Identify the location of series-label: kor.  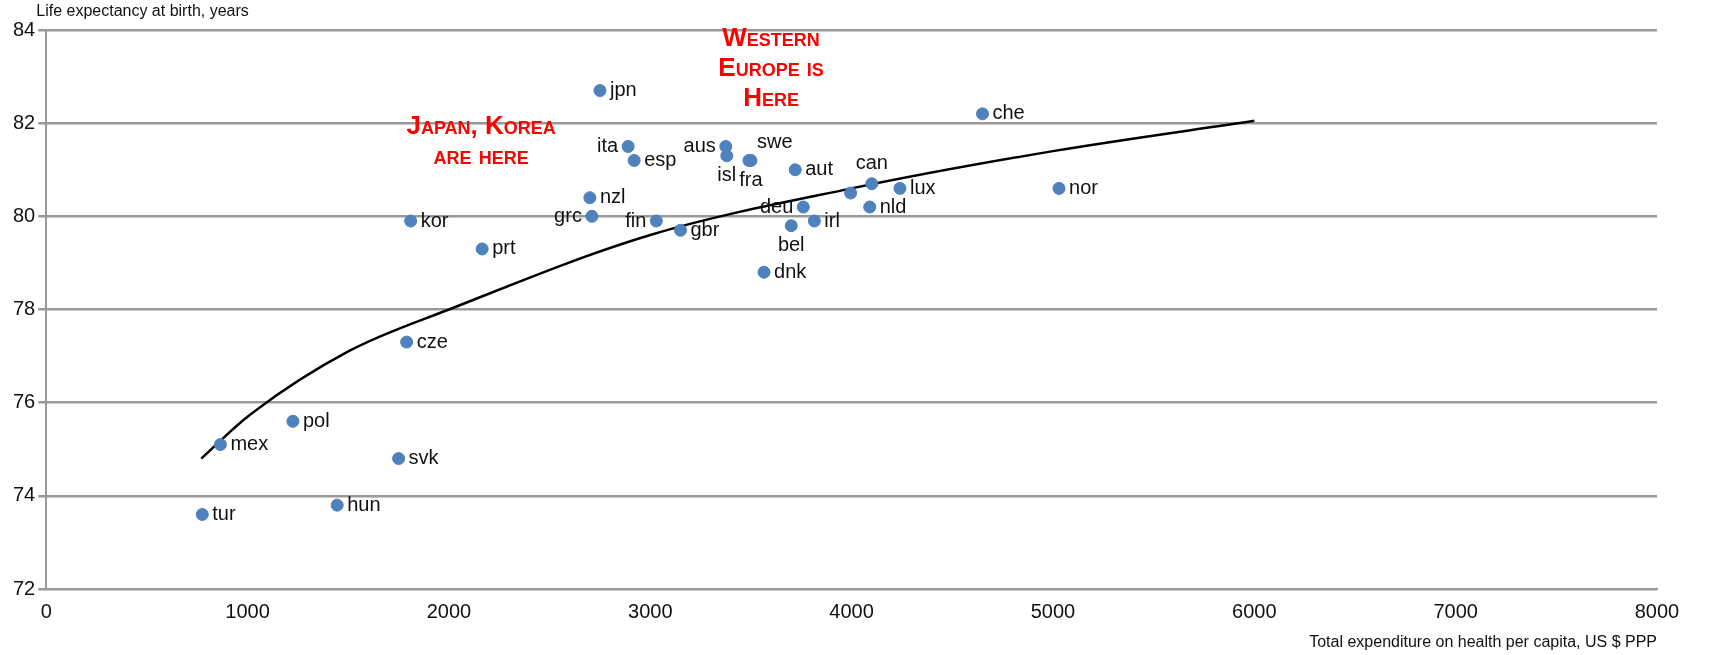
(434, 219).